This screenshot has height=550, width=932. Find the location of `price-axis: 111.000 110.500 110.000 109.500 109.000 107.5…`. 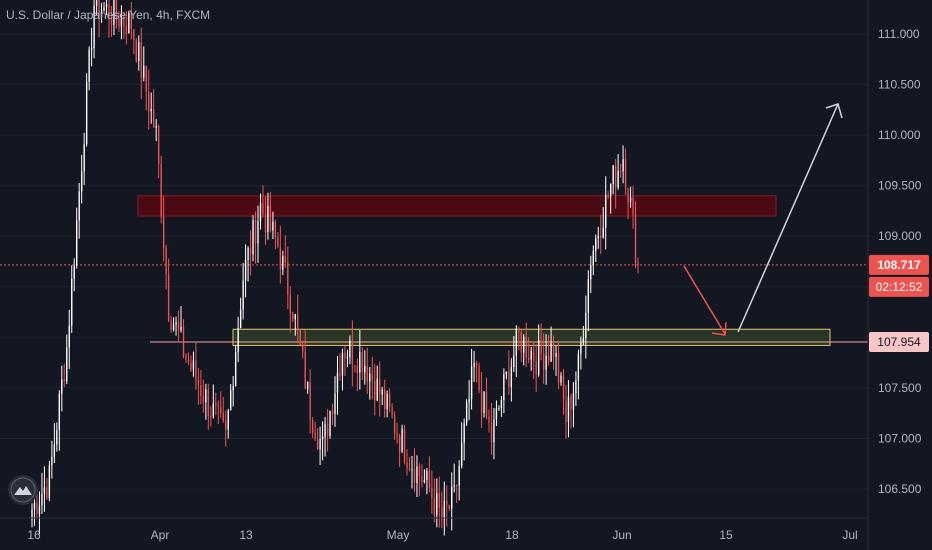

price-axis: 111.000 110.500 110.000 109.500 109.000 107.5… is located at coordinates (894, 275).